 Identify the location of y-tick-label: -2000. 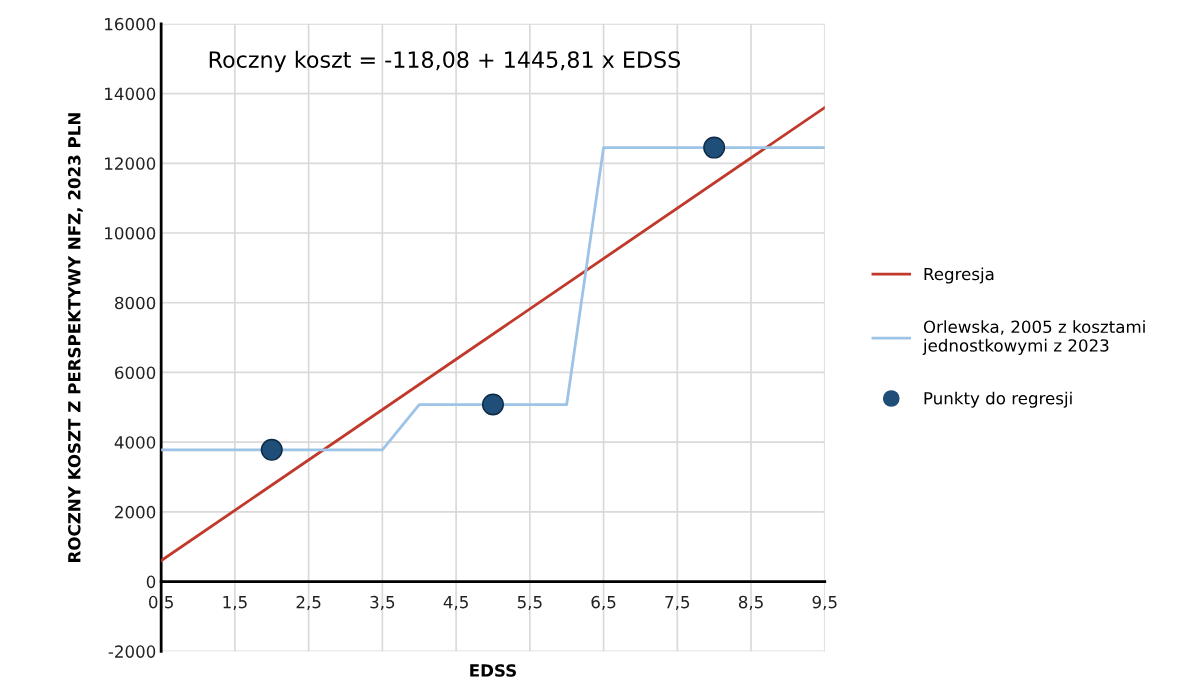
(132, 651).